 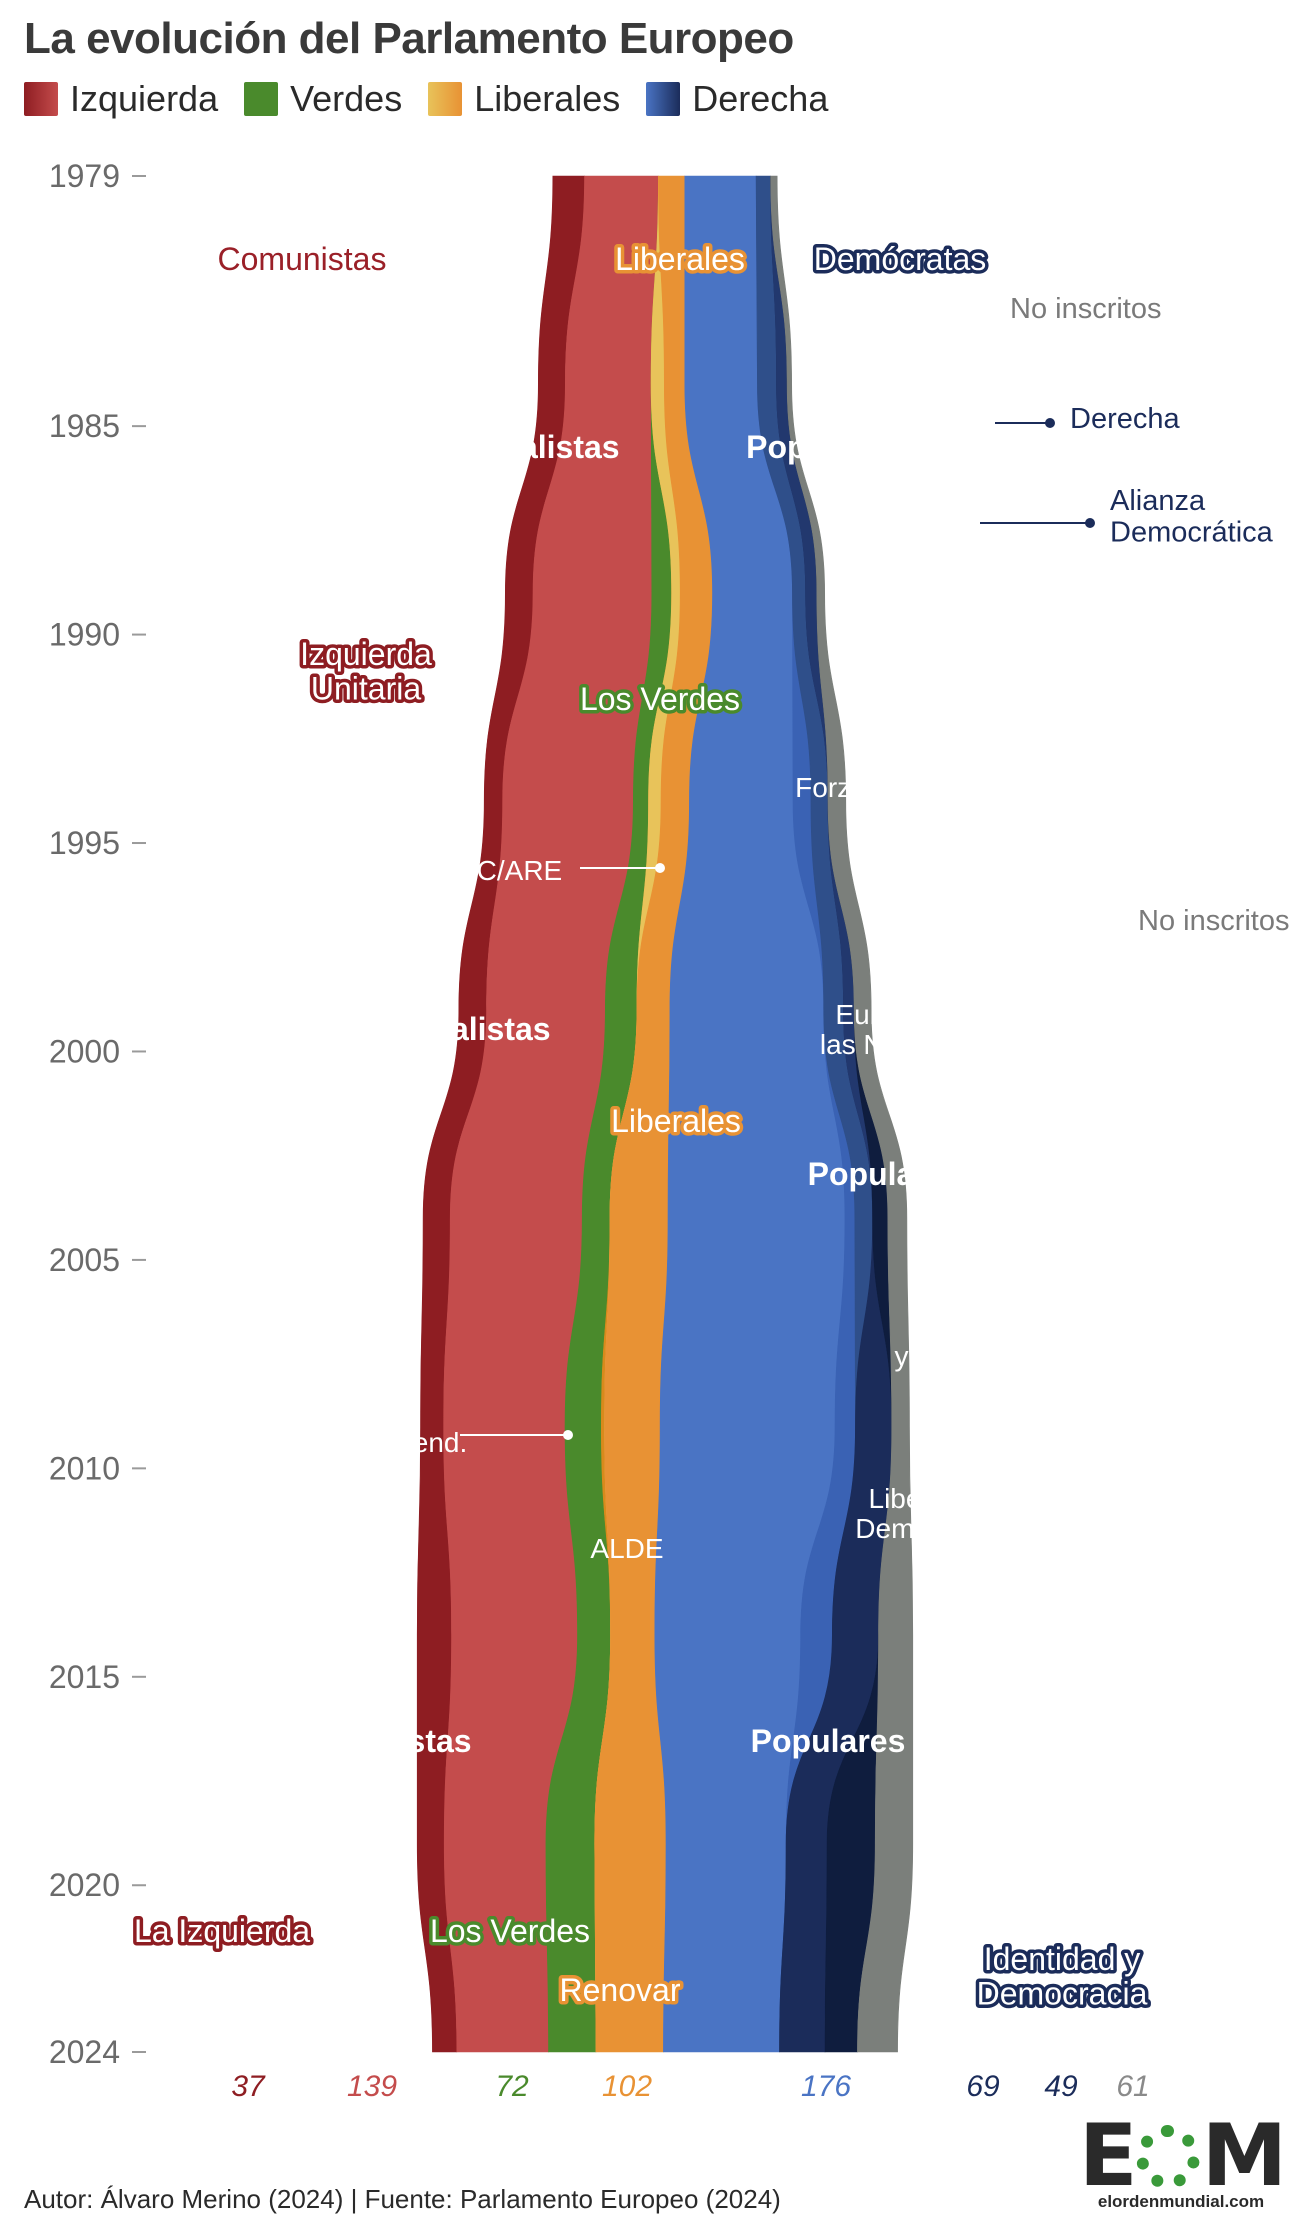 I want to click on stream-label-7: Alianza Democrática, so click(x=1192, y=516).